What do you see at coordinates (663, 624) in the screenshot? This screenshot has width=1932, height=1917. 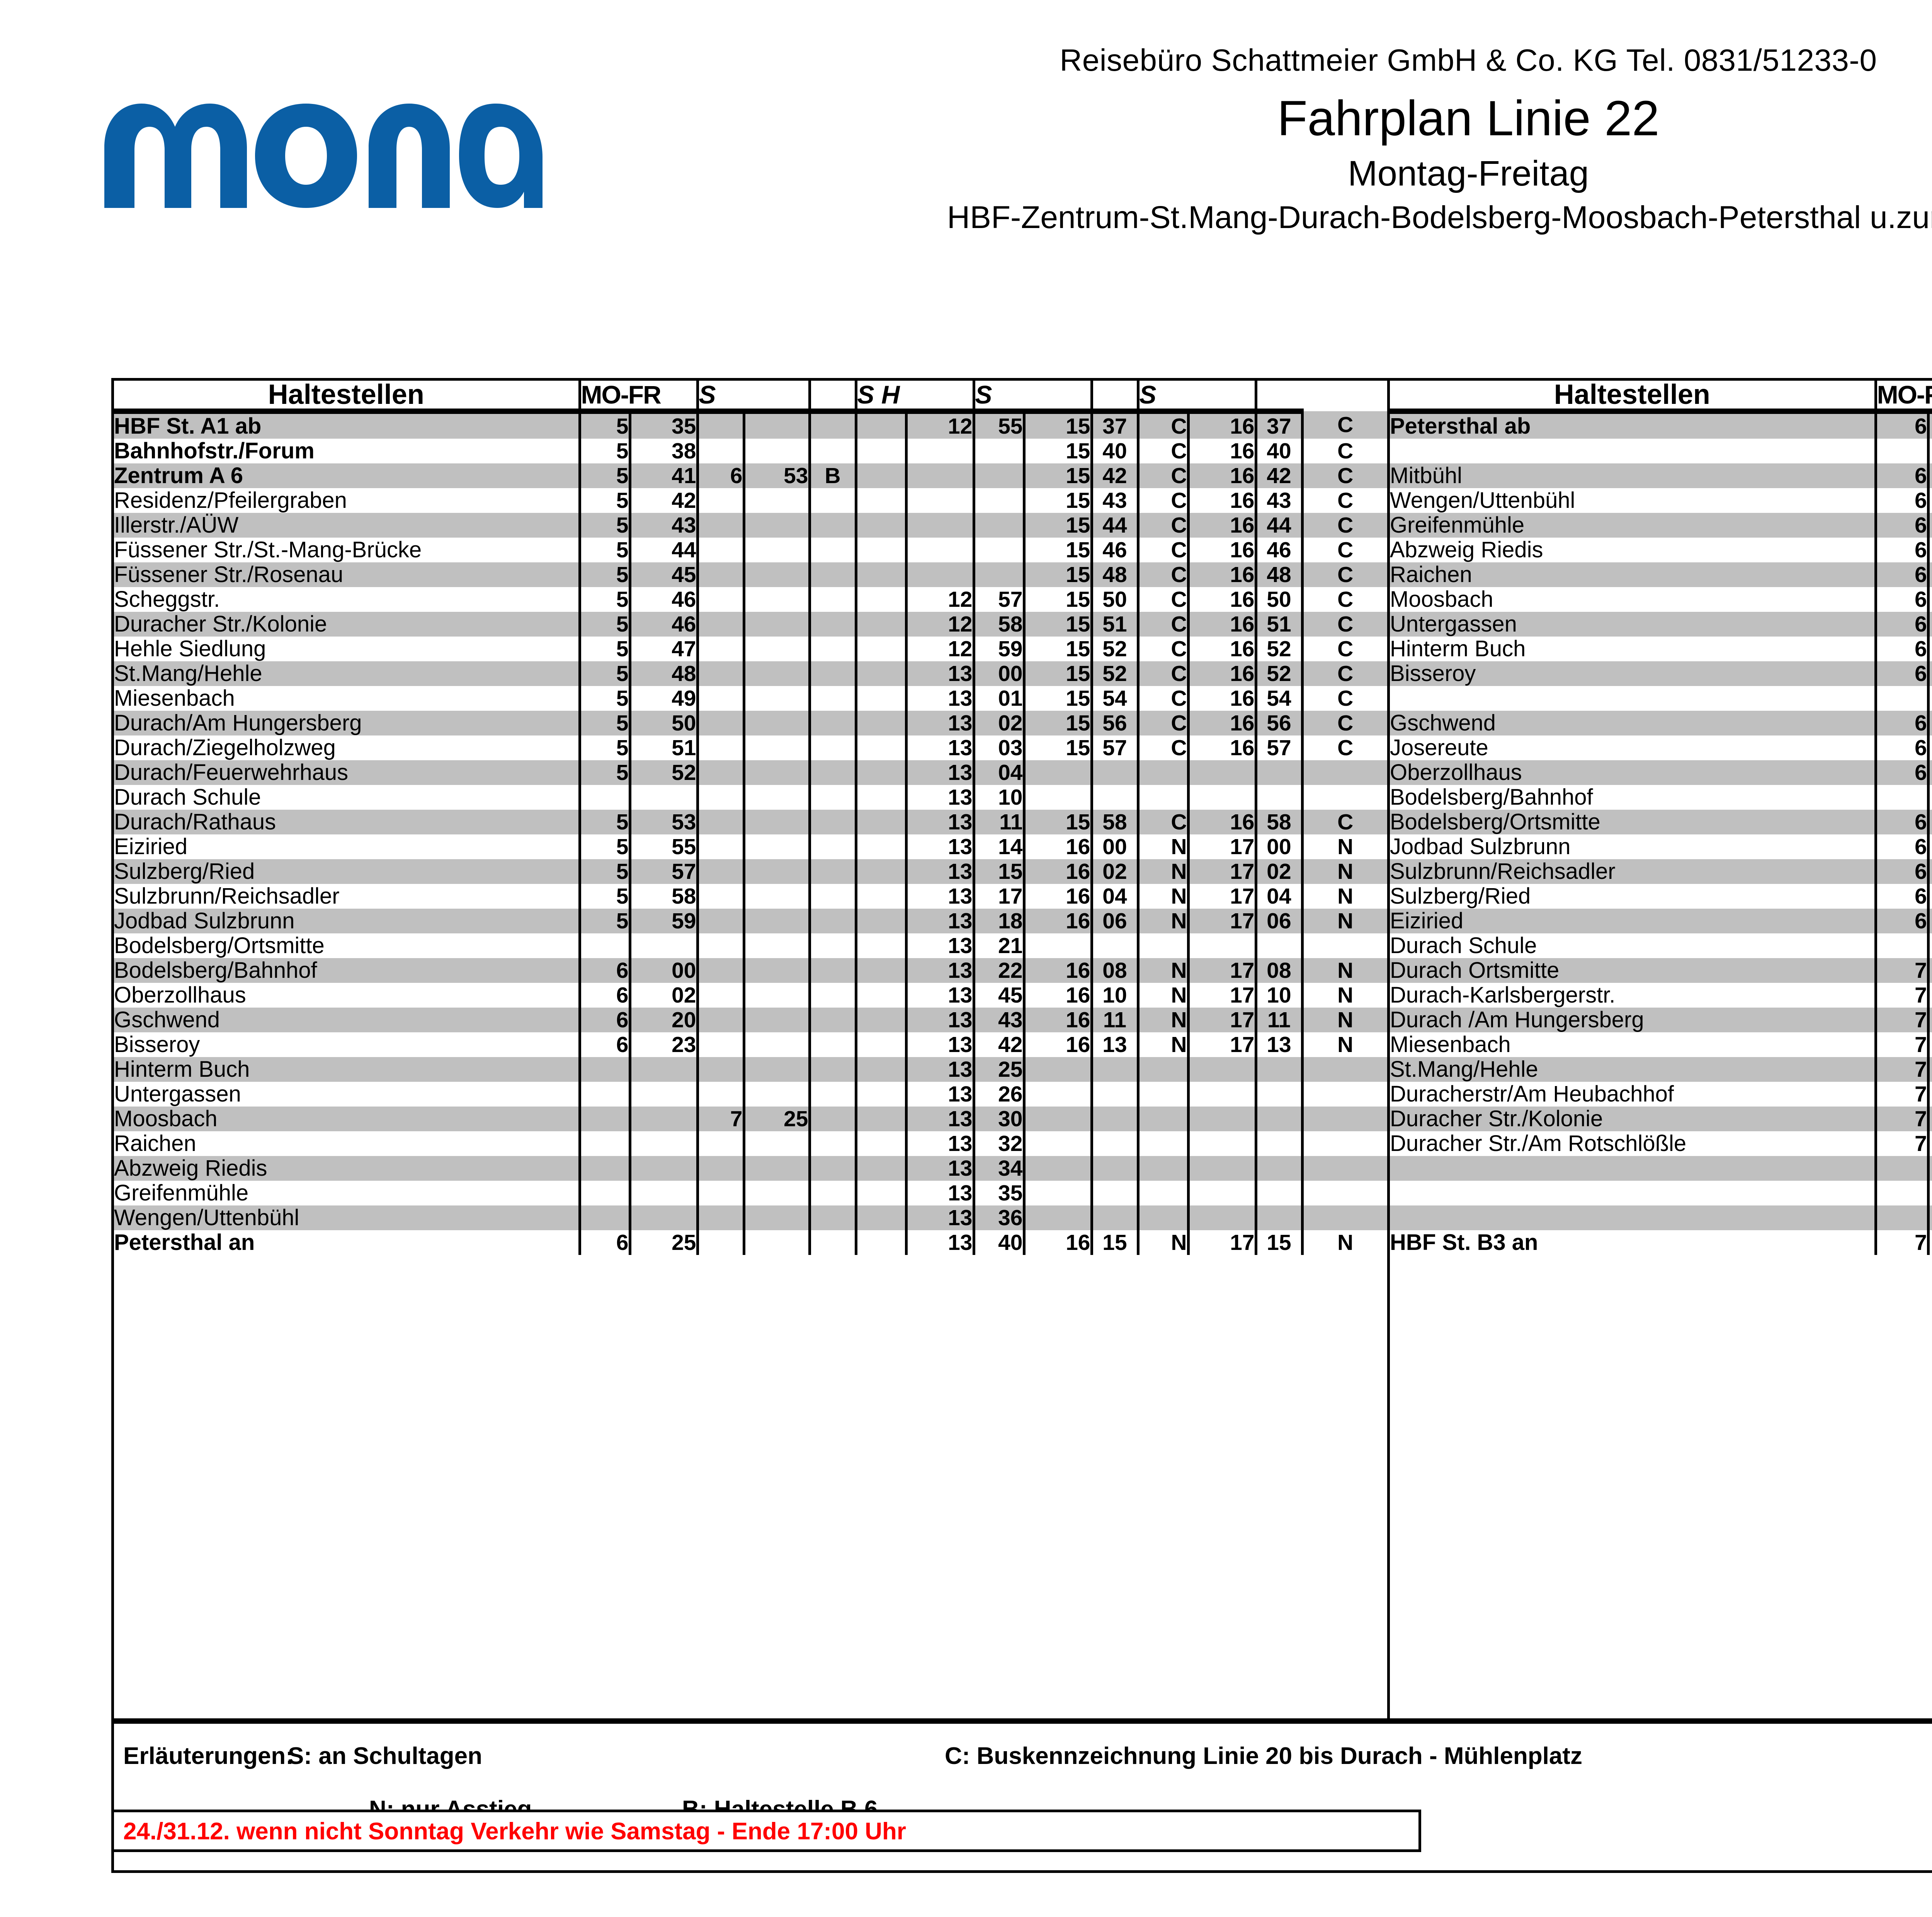 I see `time-cell: 46` at bounding box center [663, 624].